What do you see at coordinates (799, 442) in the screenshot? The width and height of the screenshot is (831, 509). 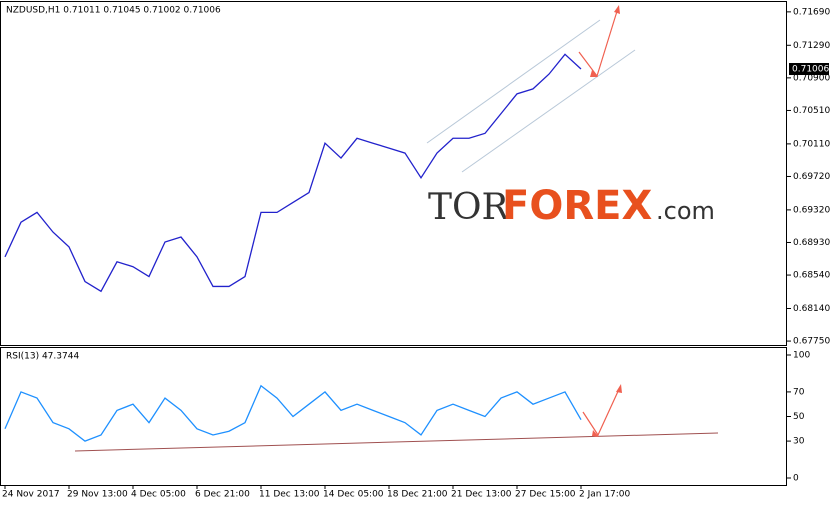 I see `y-tick-label: 30` at bounding box center [799, 442].